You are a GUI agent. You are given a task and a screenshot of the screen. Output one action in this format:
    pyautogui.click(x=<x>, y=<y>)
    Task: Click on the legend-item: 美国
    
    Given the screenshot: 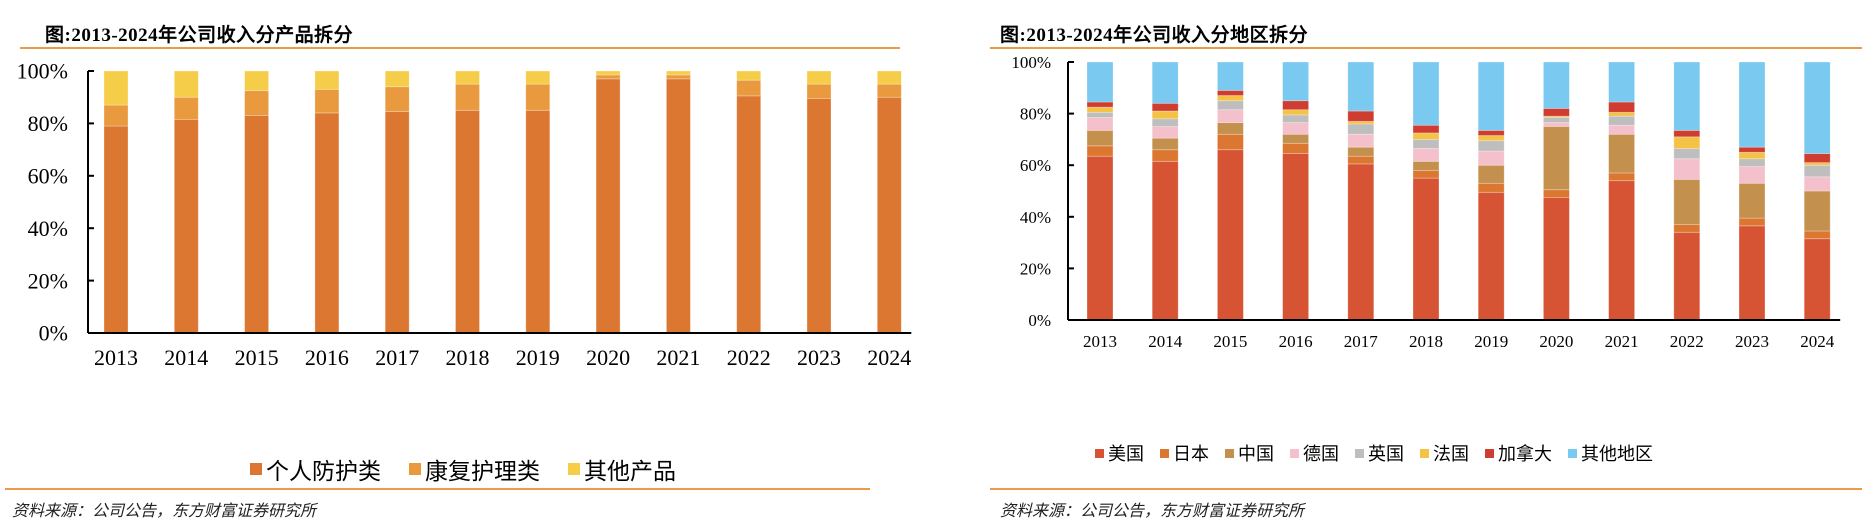 What is the action you would take?
    pyautogui.click(x=1119, y=453)
    